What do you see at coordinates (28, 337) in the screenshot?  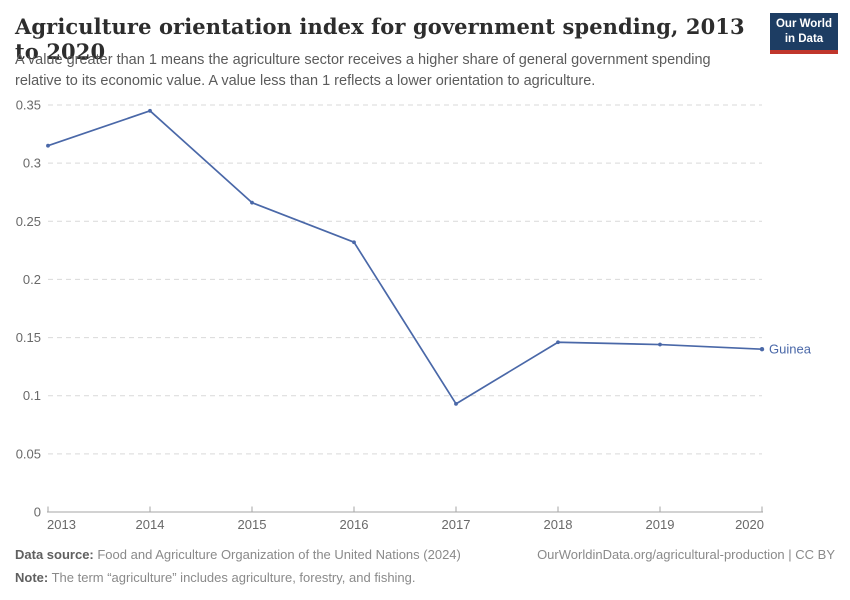 I see `y-tick-label: 0.15` at bounding box center [28, 337].